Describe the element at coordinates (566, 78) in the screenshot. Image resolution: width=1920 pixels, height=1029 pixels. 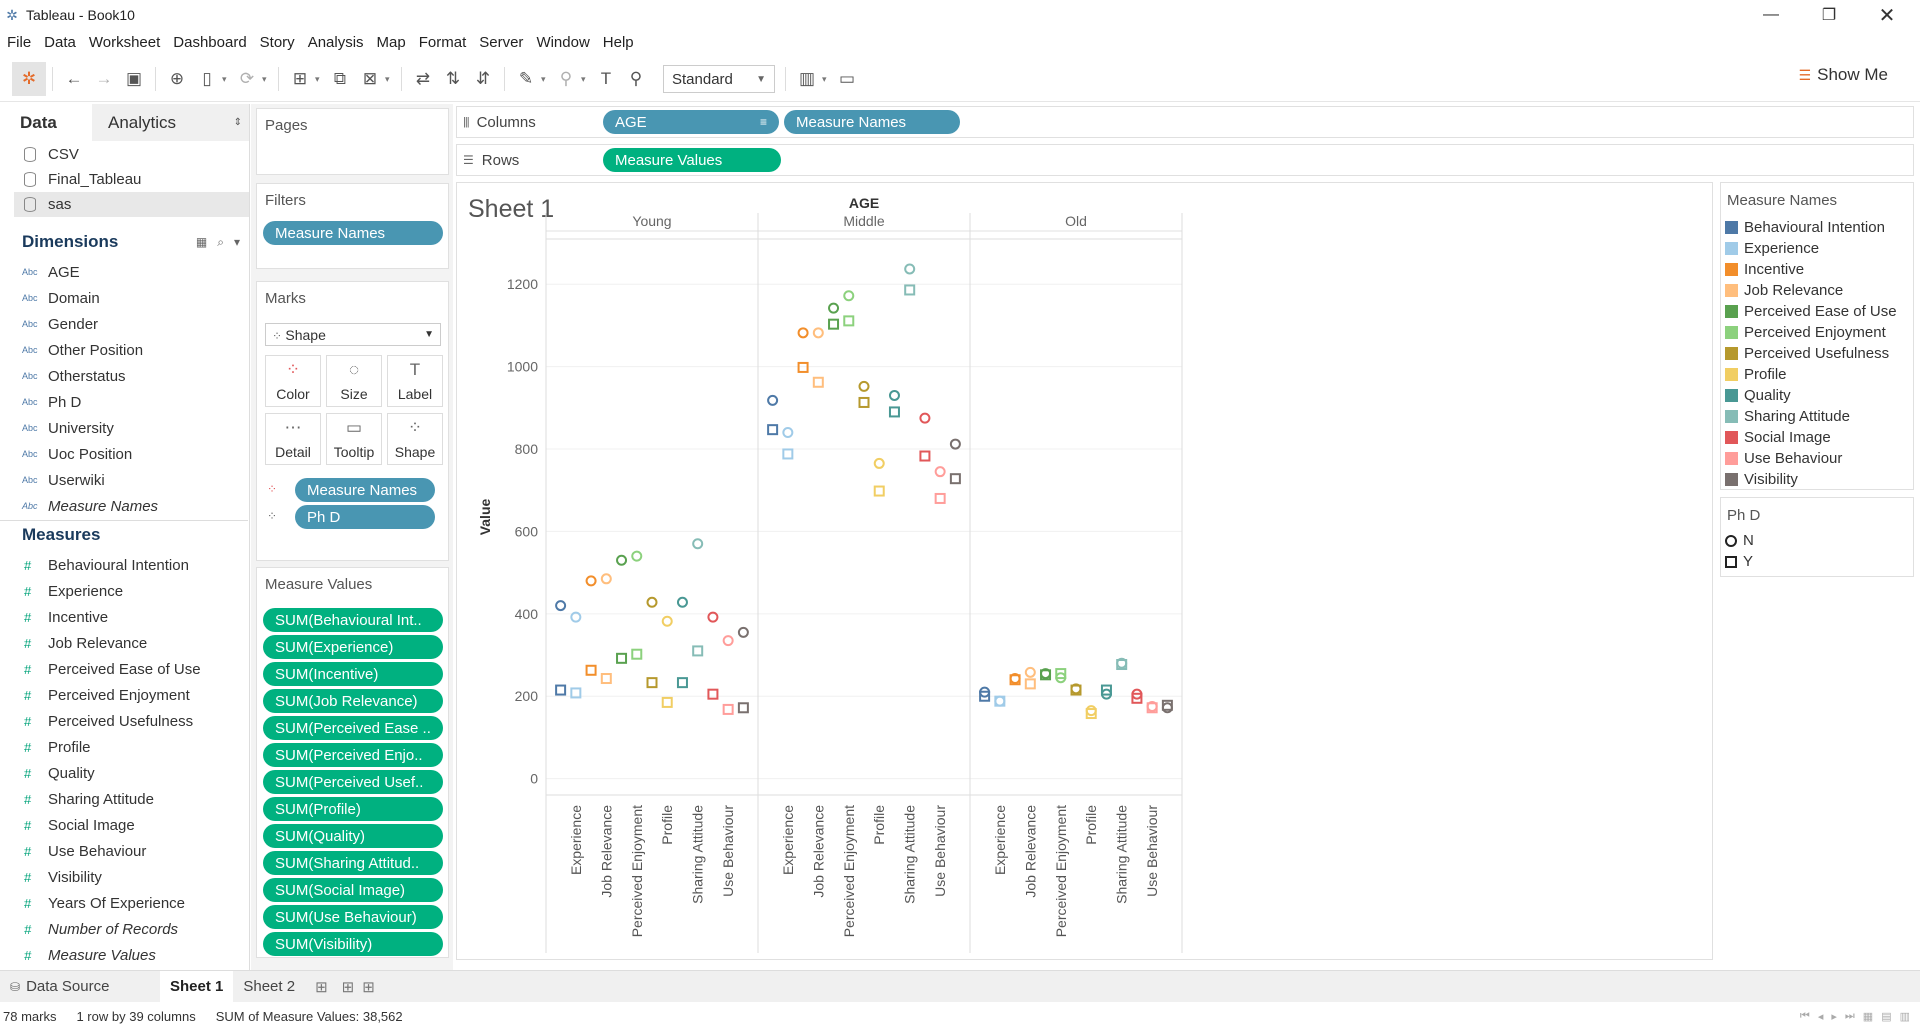
I see `group-members-icon: ⚲` at that location.